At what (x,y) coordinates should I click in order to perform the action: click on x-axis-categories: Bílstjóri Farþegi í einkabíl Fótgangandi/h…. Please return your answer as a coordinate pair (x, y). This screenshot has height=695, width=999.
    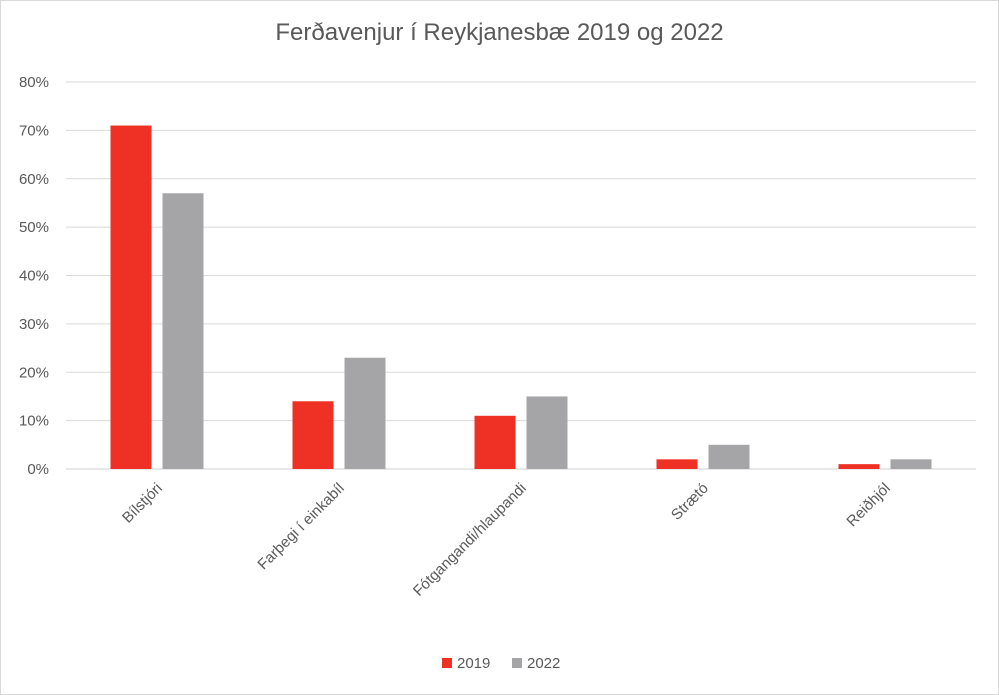
    Looking at the image, I should click on (506, 540).